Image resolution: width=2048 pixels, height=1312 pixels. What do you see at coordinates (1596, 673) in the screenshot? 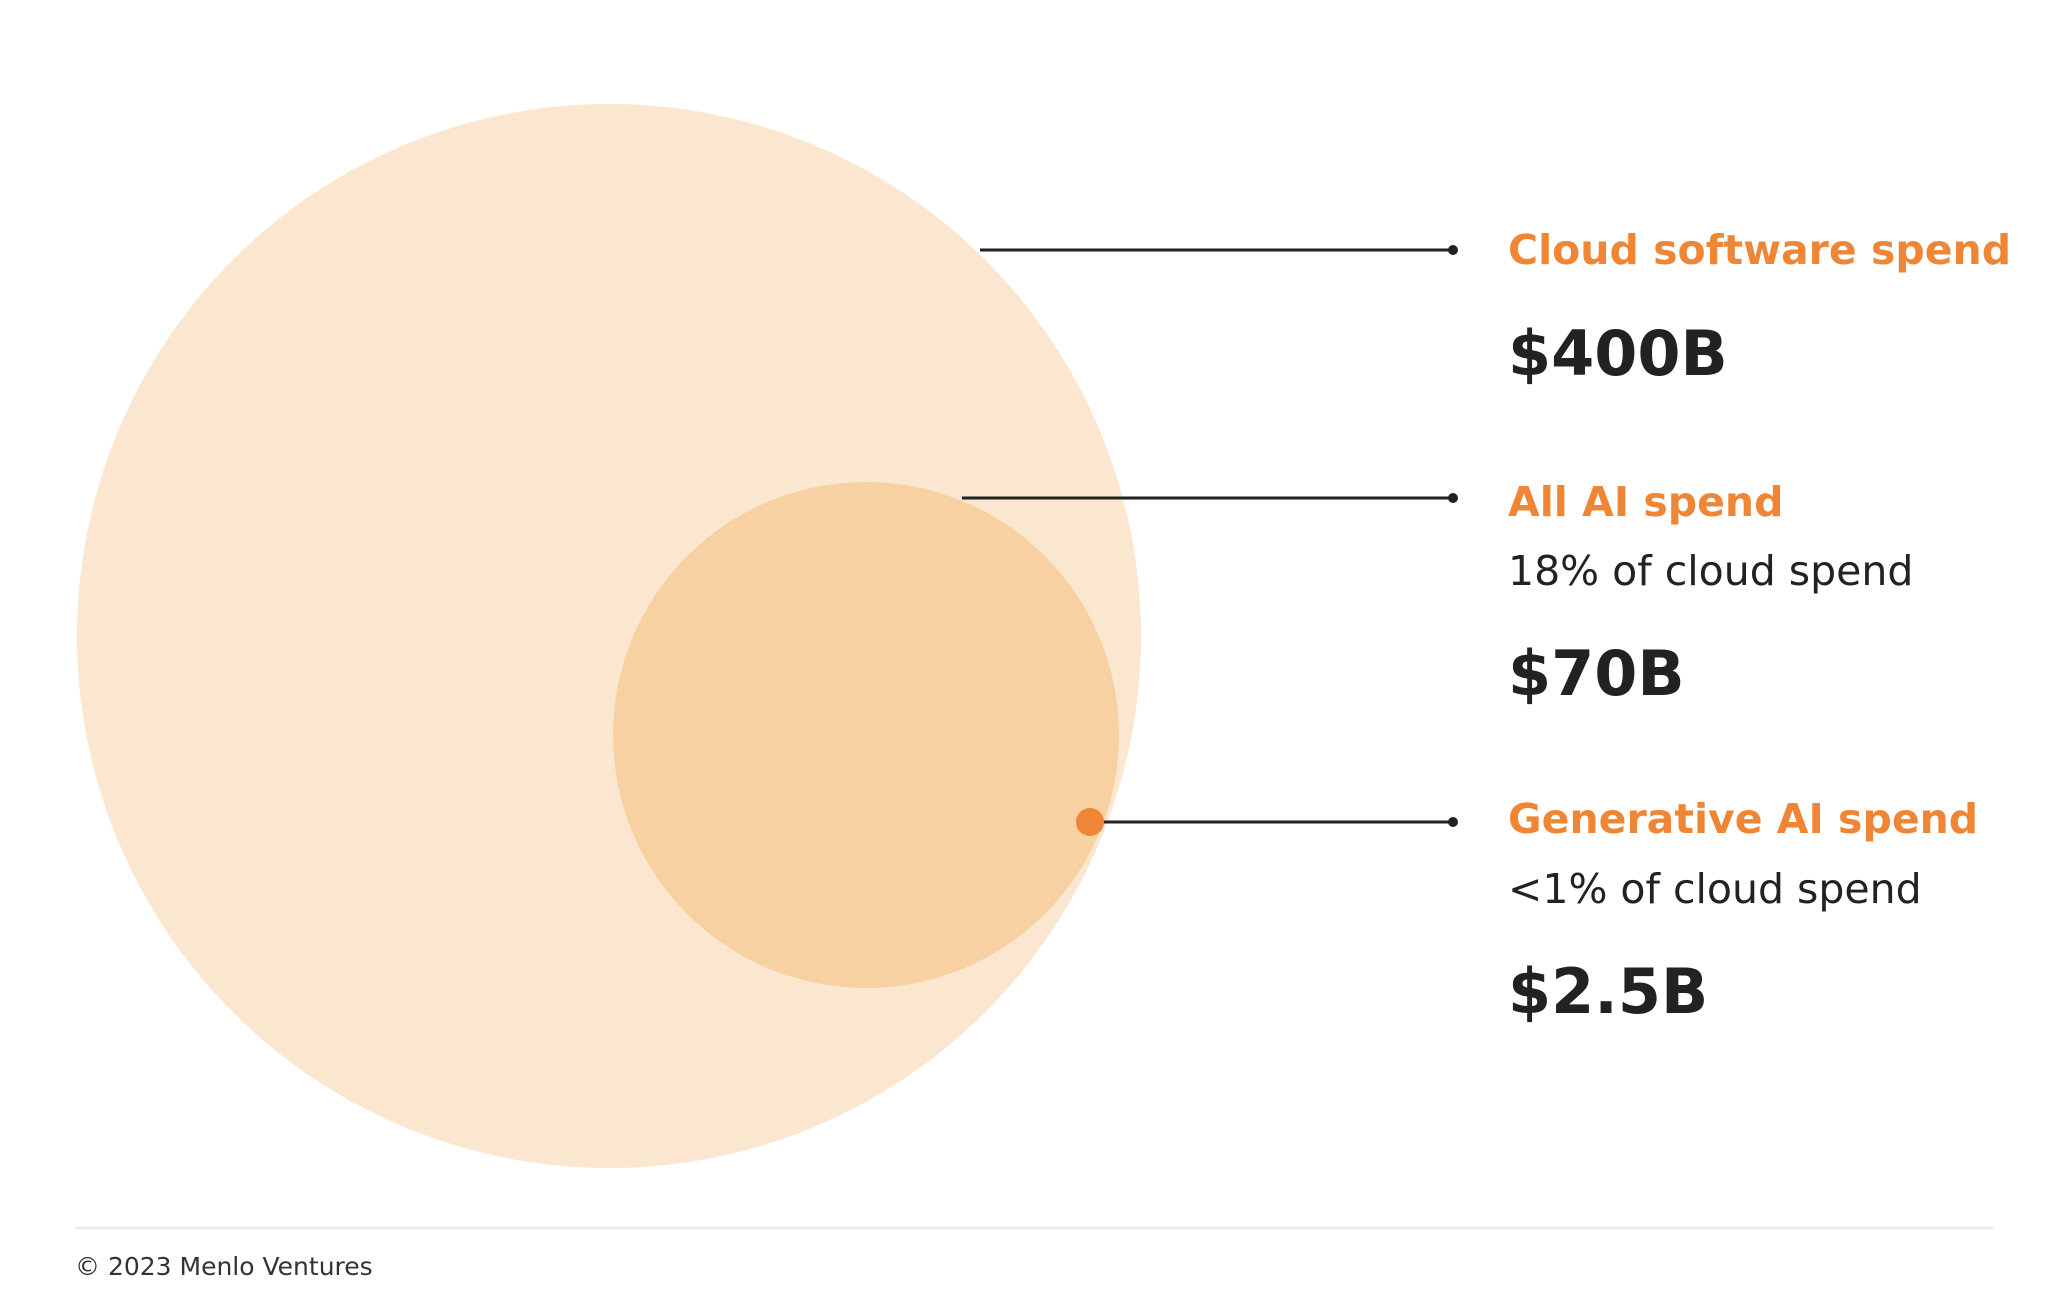
I see `all-ai-spend-value: $70B` at bounding box center [1596, 673].